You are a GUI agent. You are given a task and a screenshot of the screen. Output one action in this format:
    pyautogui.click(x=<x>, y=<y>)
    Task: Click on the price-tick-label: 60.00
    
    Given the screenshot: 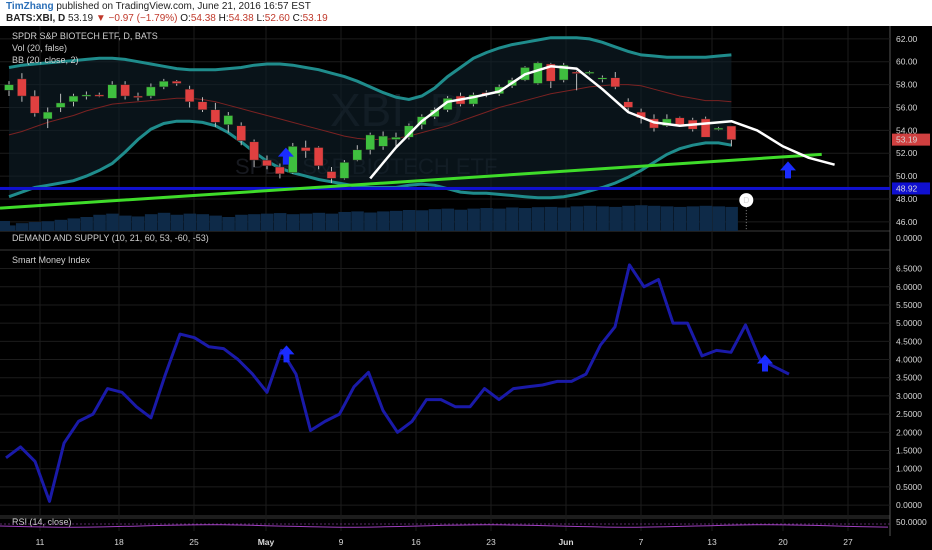 What is the action you would take?
    pyautogui.click(x=907, y=62)
    